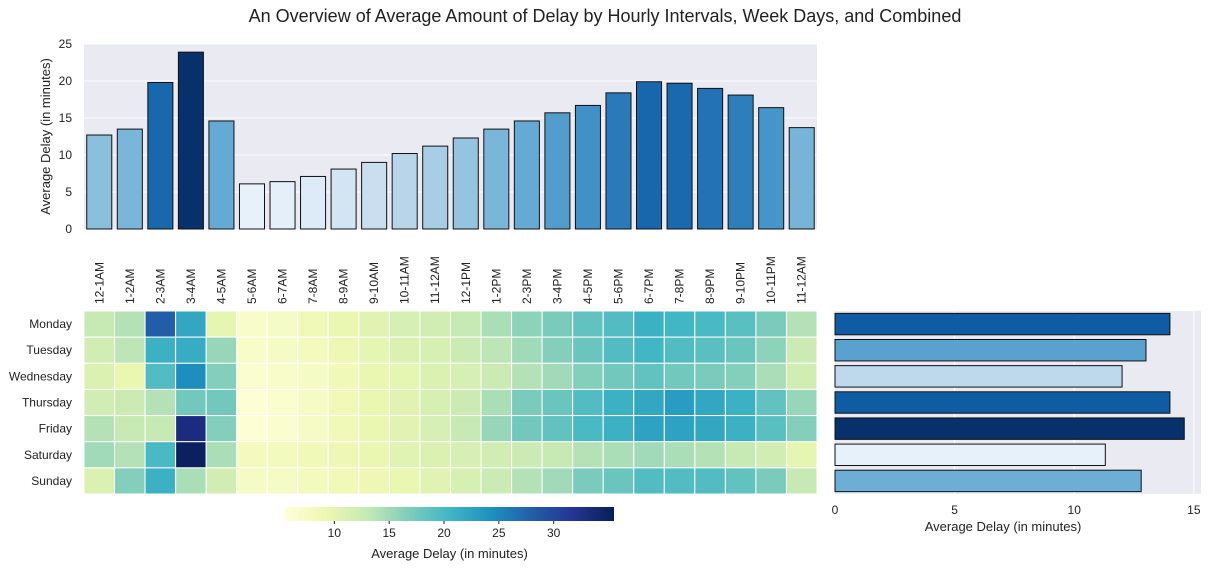 This screenshot has height=569, width=1209. Describe the element at coordinates (45, 136) in the screenshot. I see `top-y-axis-label: Average Delay (in minutes)` at that location.